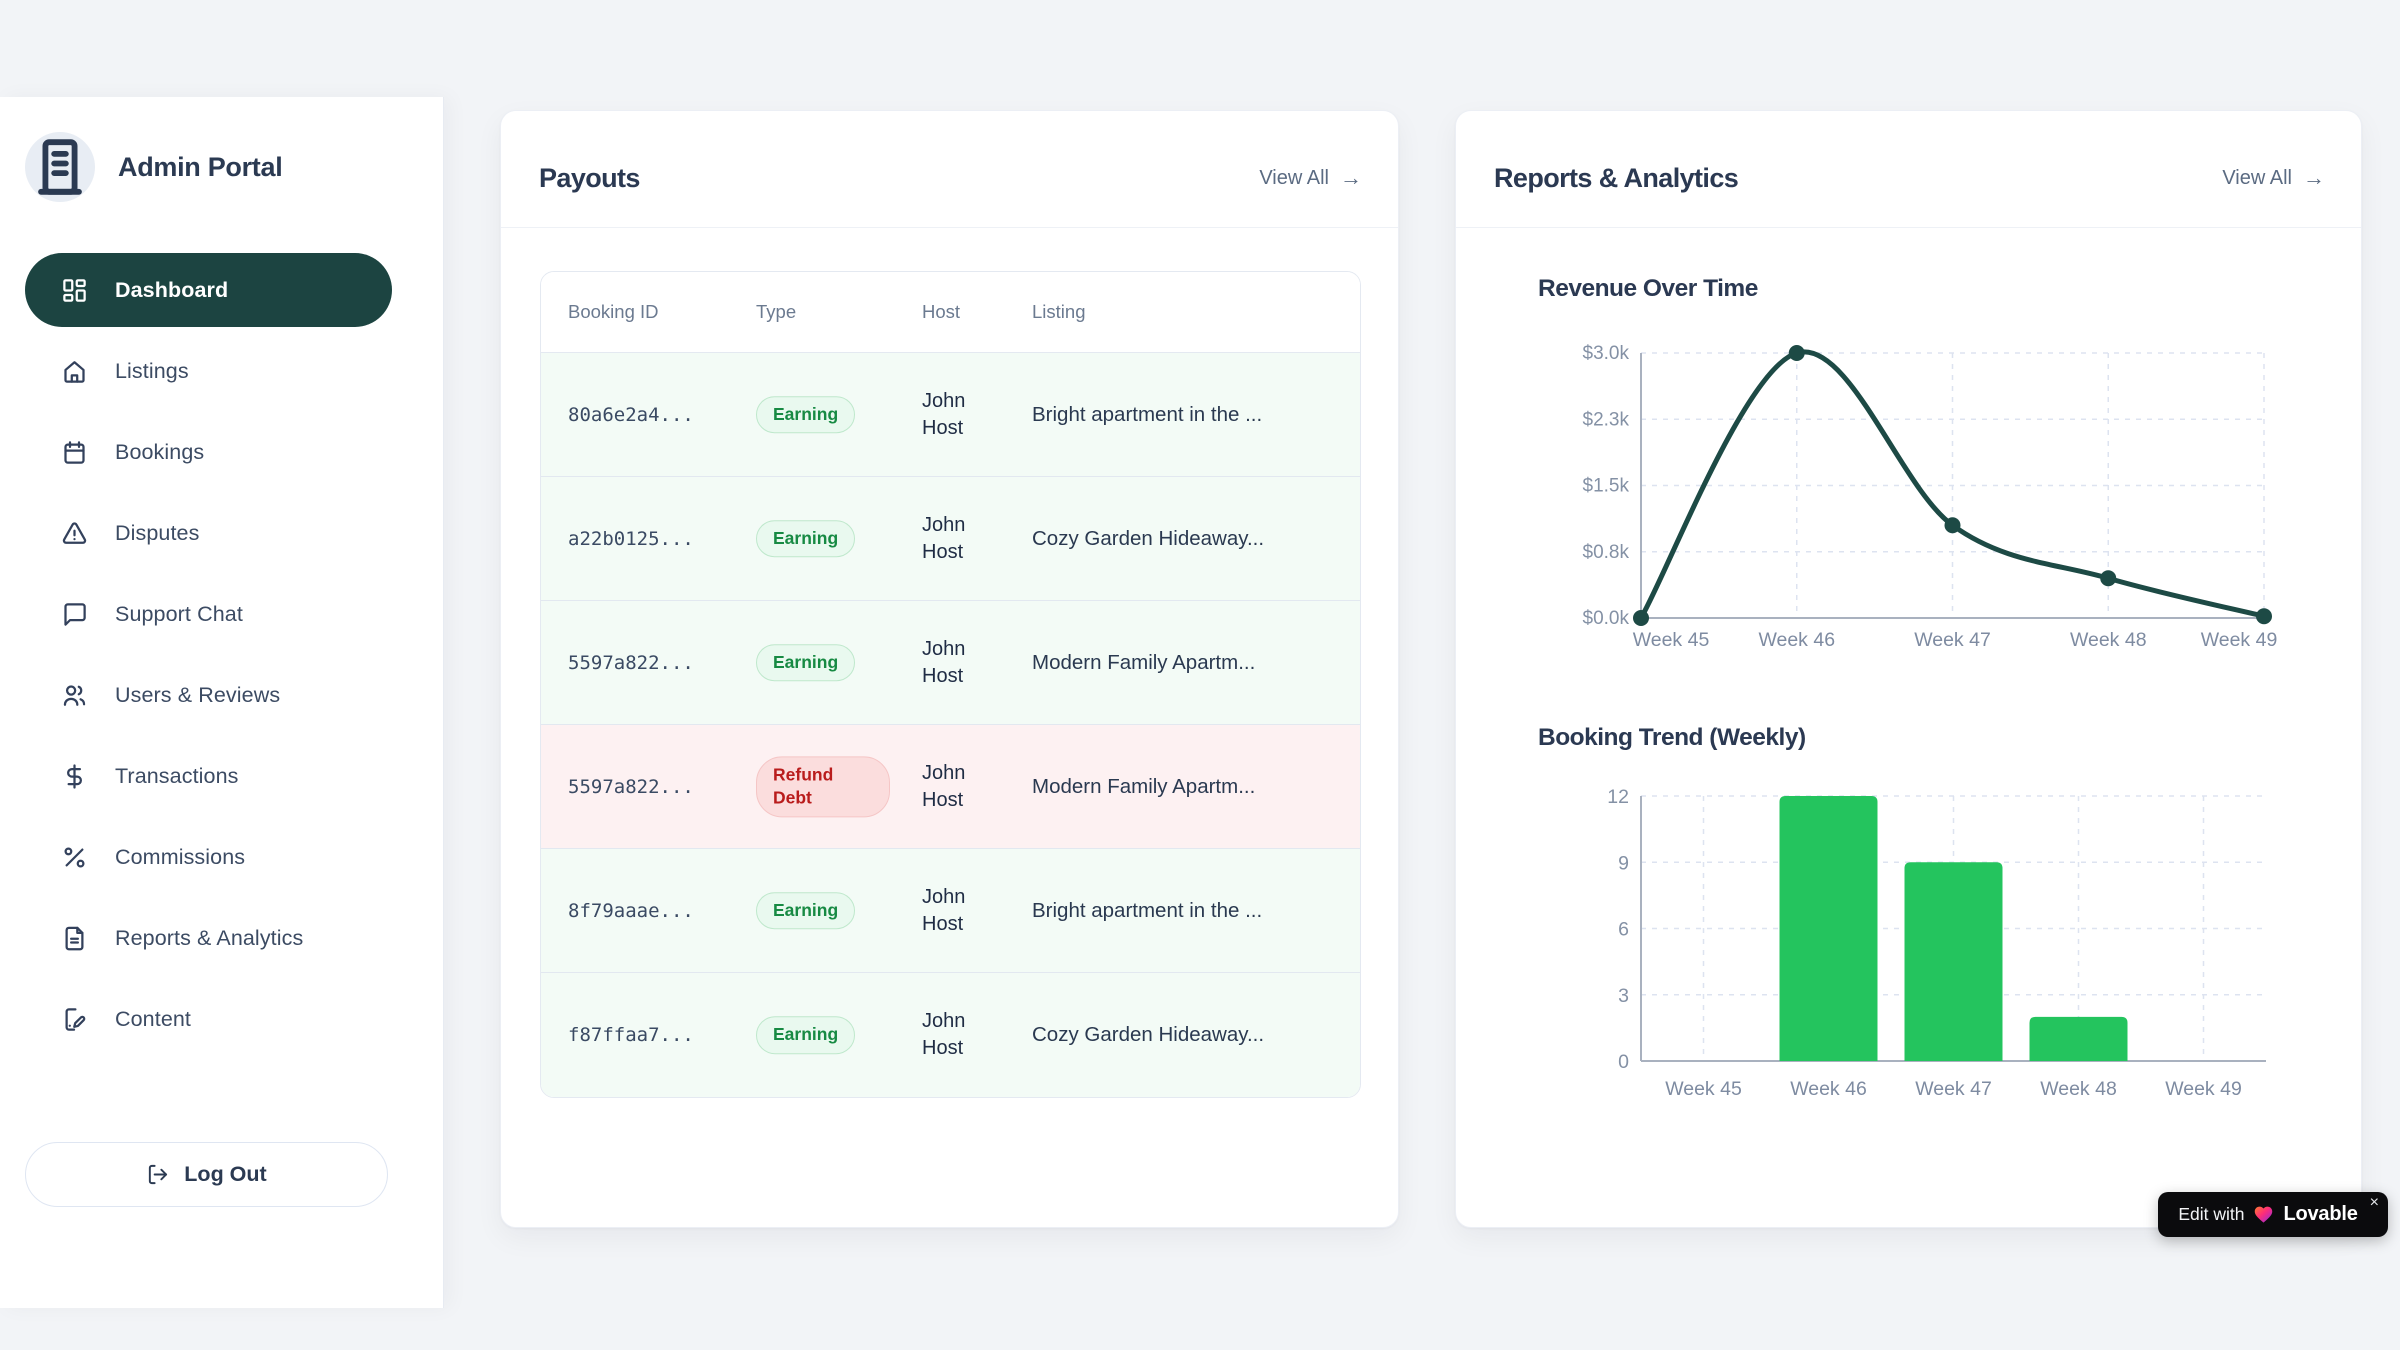 The image size is (2400, 1350). I want to click on svg-text: 9, so click(1623, 863).